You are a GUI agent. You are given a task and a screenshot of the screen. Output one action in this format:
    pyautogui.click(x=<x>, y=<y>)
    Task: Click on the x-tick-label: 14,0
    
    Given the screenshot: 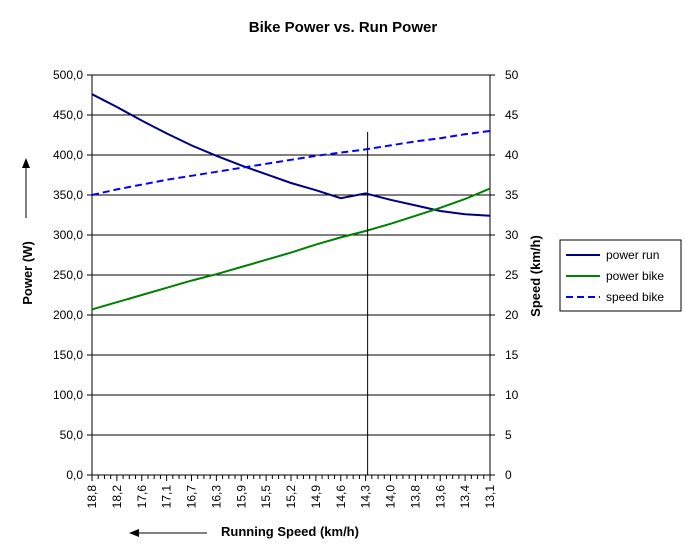 What is the action you would take?
    pyautogui.click(x=391, y=497)
    